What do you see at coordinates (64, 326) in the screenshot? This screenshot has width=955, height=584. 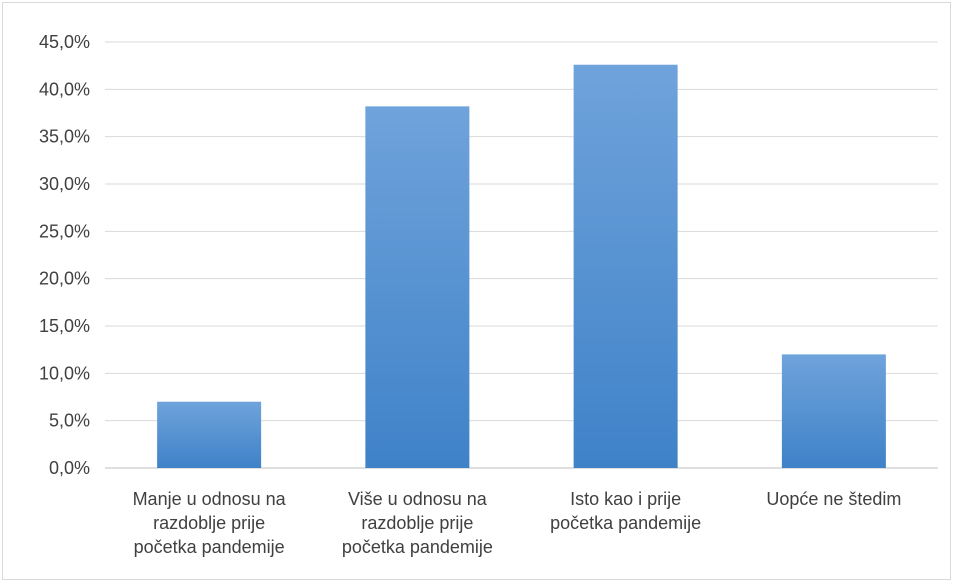 I see `y-tick-label: 15,0%` at bounding box center [64, 326].